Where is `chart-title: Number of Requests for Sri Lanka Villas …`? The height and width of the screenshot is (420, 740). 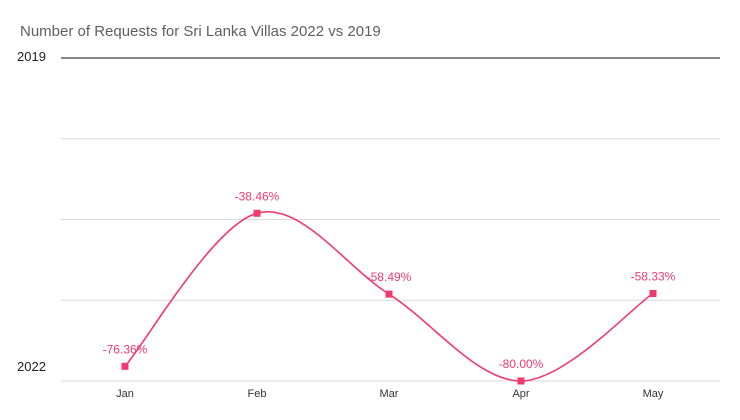
chart-title: Number of Requests for Sri Lanka Villas … is located at coordinates (200, 31).